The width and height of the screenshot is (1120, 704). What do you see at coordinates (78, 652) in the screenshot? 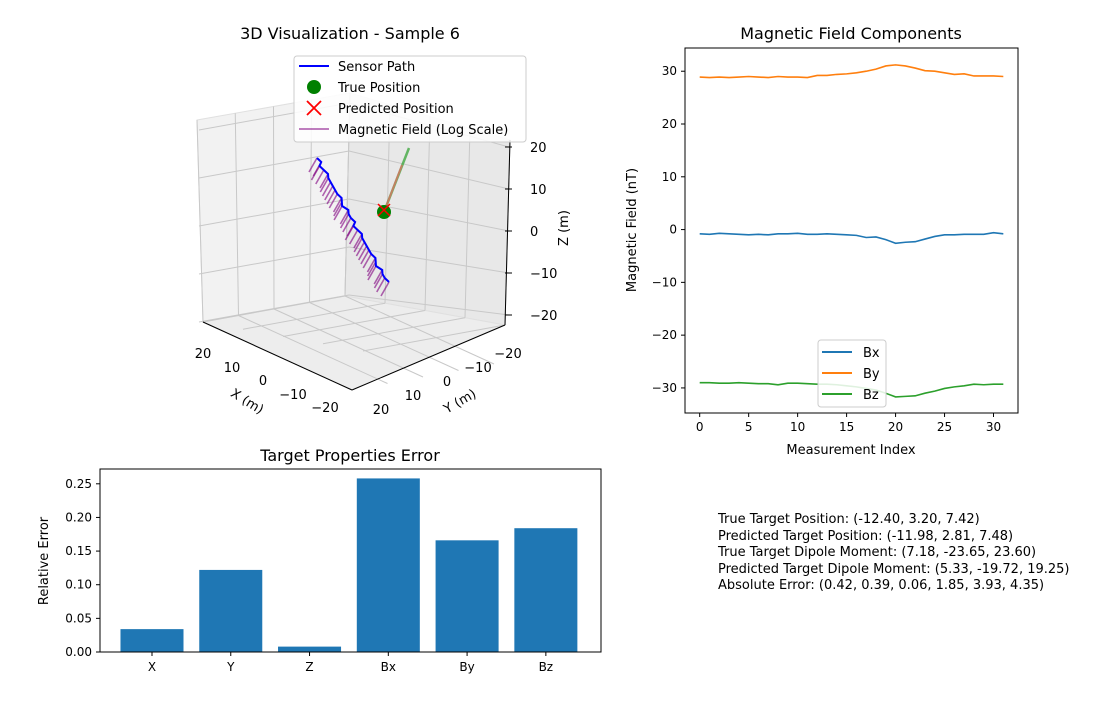
I see `y-tick-label: 0.00` at bounding box center [78, 652].